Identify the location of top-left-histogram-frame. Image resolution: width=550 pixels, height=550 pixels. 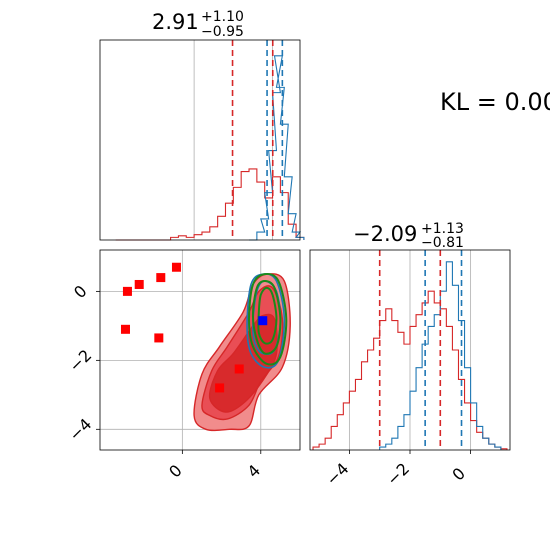
(200, 140).